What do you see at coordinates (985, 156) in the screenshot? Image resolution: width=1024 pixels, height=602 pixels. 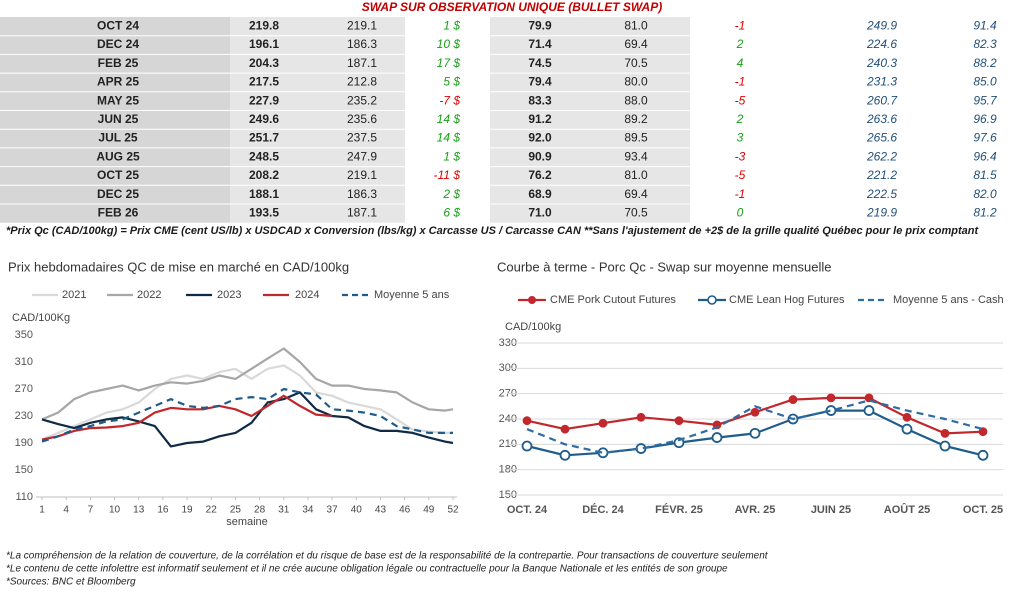 I see `table-cell: 96.4` at bounding box center [985, 156].